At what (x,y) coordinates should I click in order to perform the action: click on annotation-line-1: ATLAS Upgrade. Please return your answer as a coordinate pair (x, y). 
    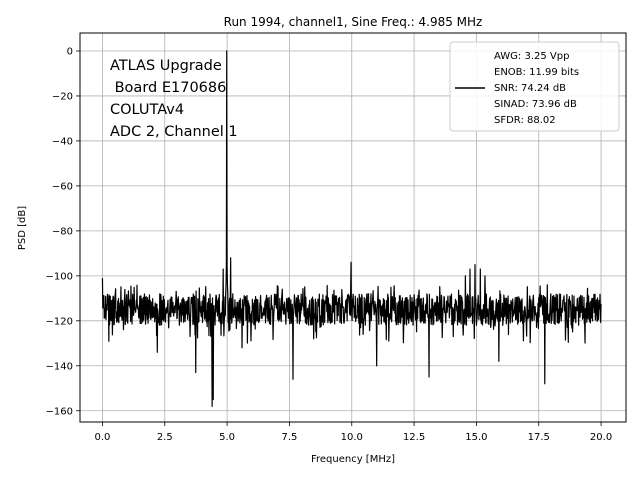
    Looking at the image, I should click on (166, 66).